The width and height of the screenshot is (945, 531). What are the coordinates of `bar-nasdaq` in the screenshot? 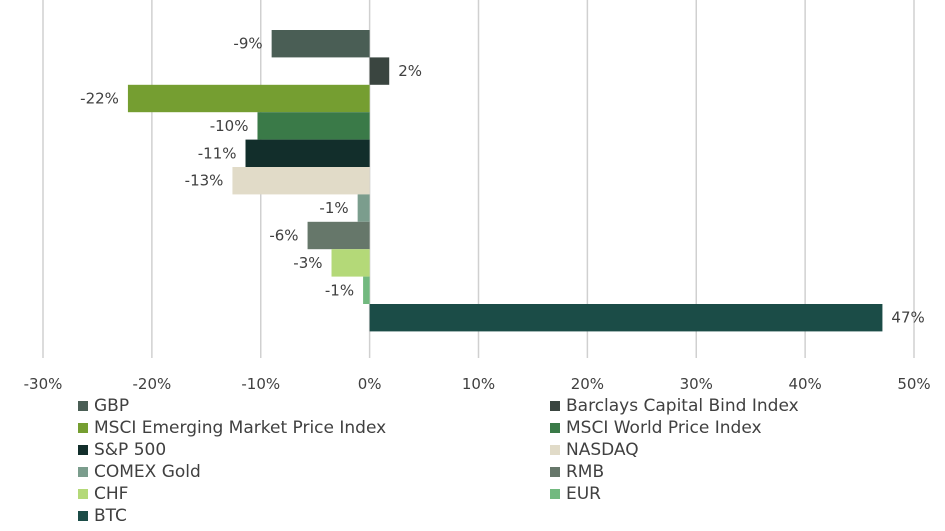 It's located at (301, 181).